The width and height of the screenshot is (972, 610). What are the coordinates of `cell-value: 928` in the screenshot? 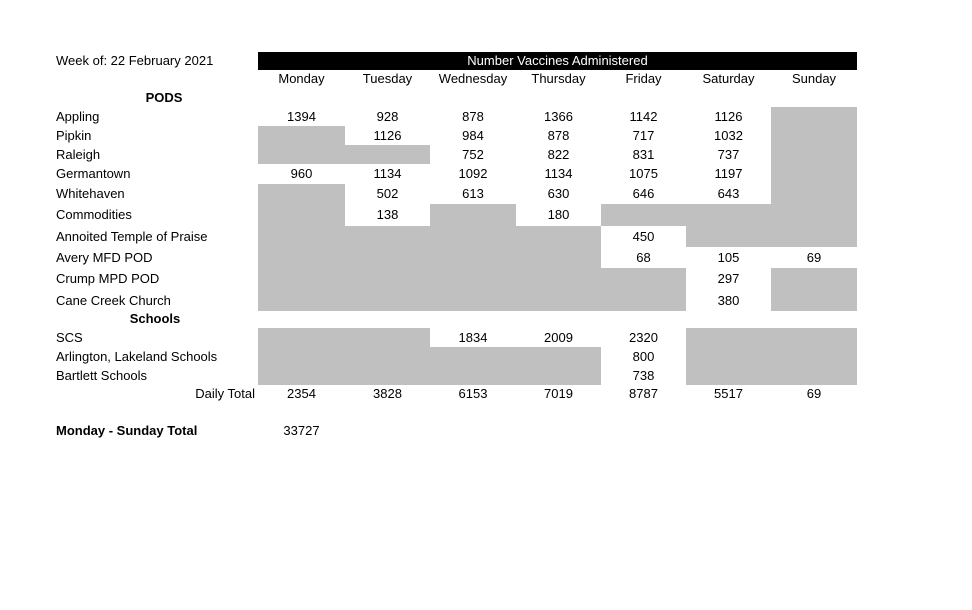 It's located at (387, 116).